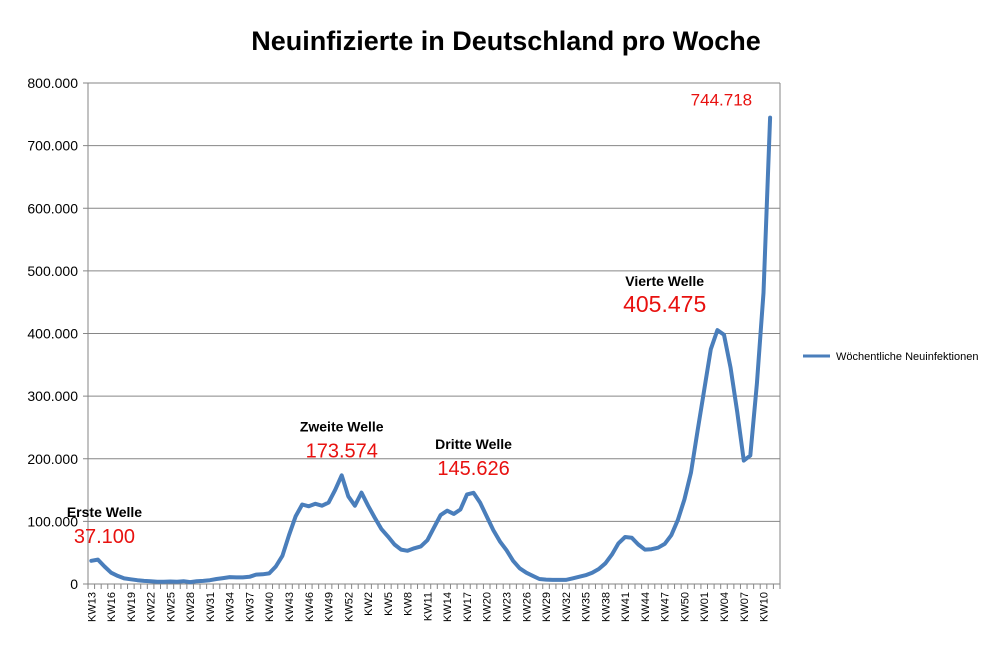  Describe the element at coordinates (646, 607) in the screenshot. I see `x-tick-label: KW44` at that location.